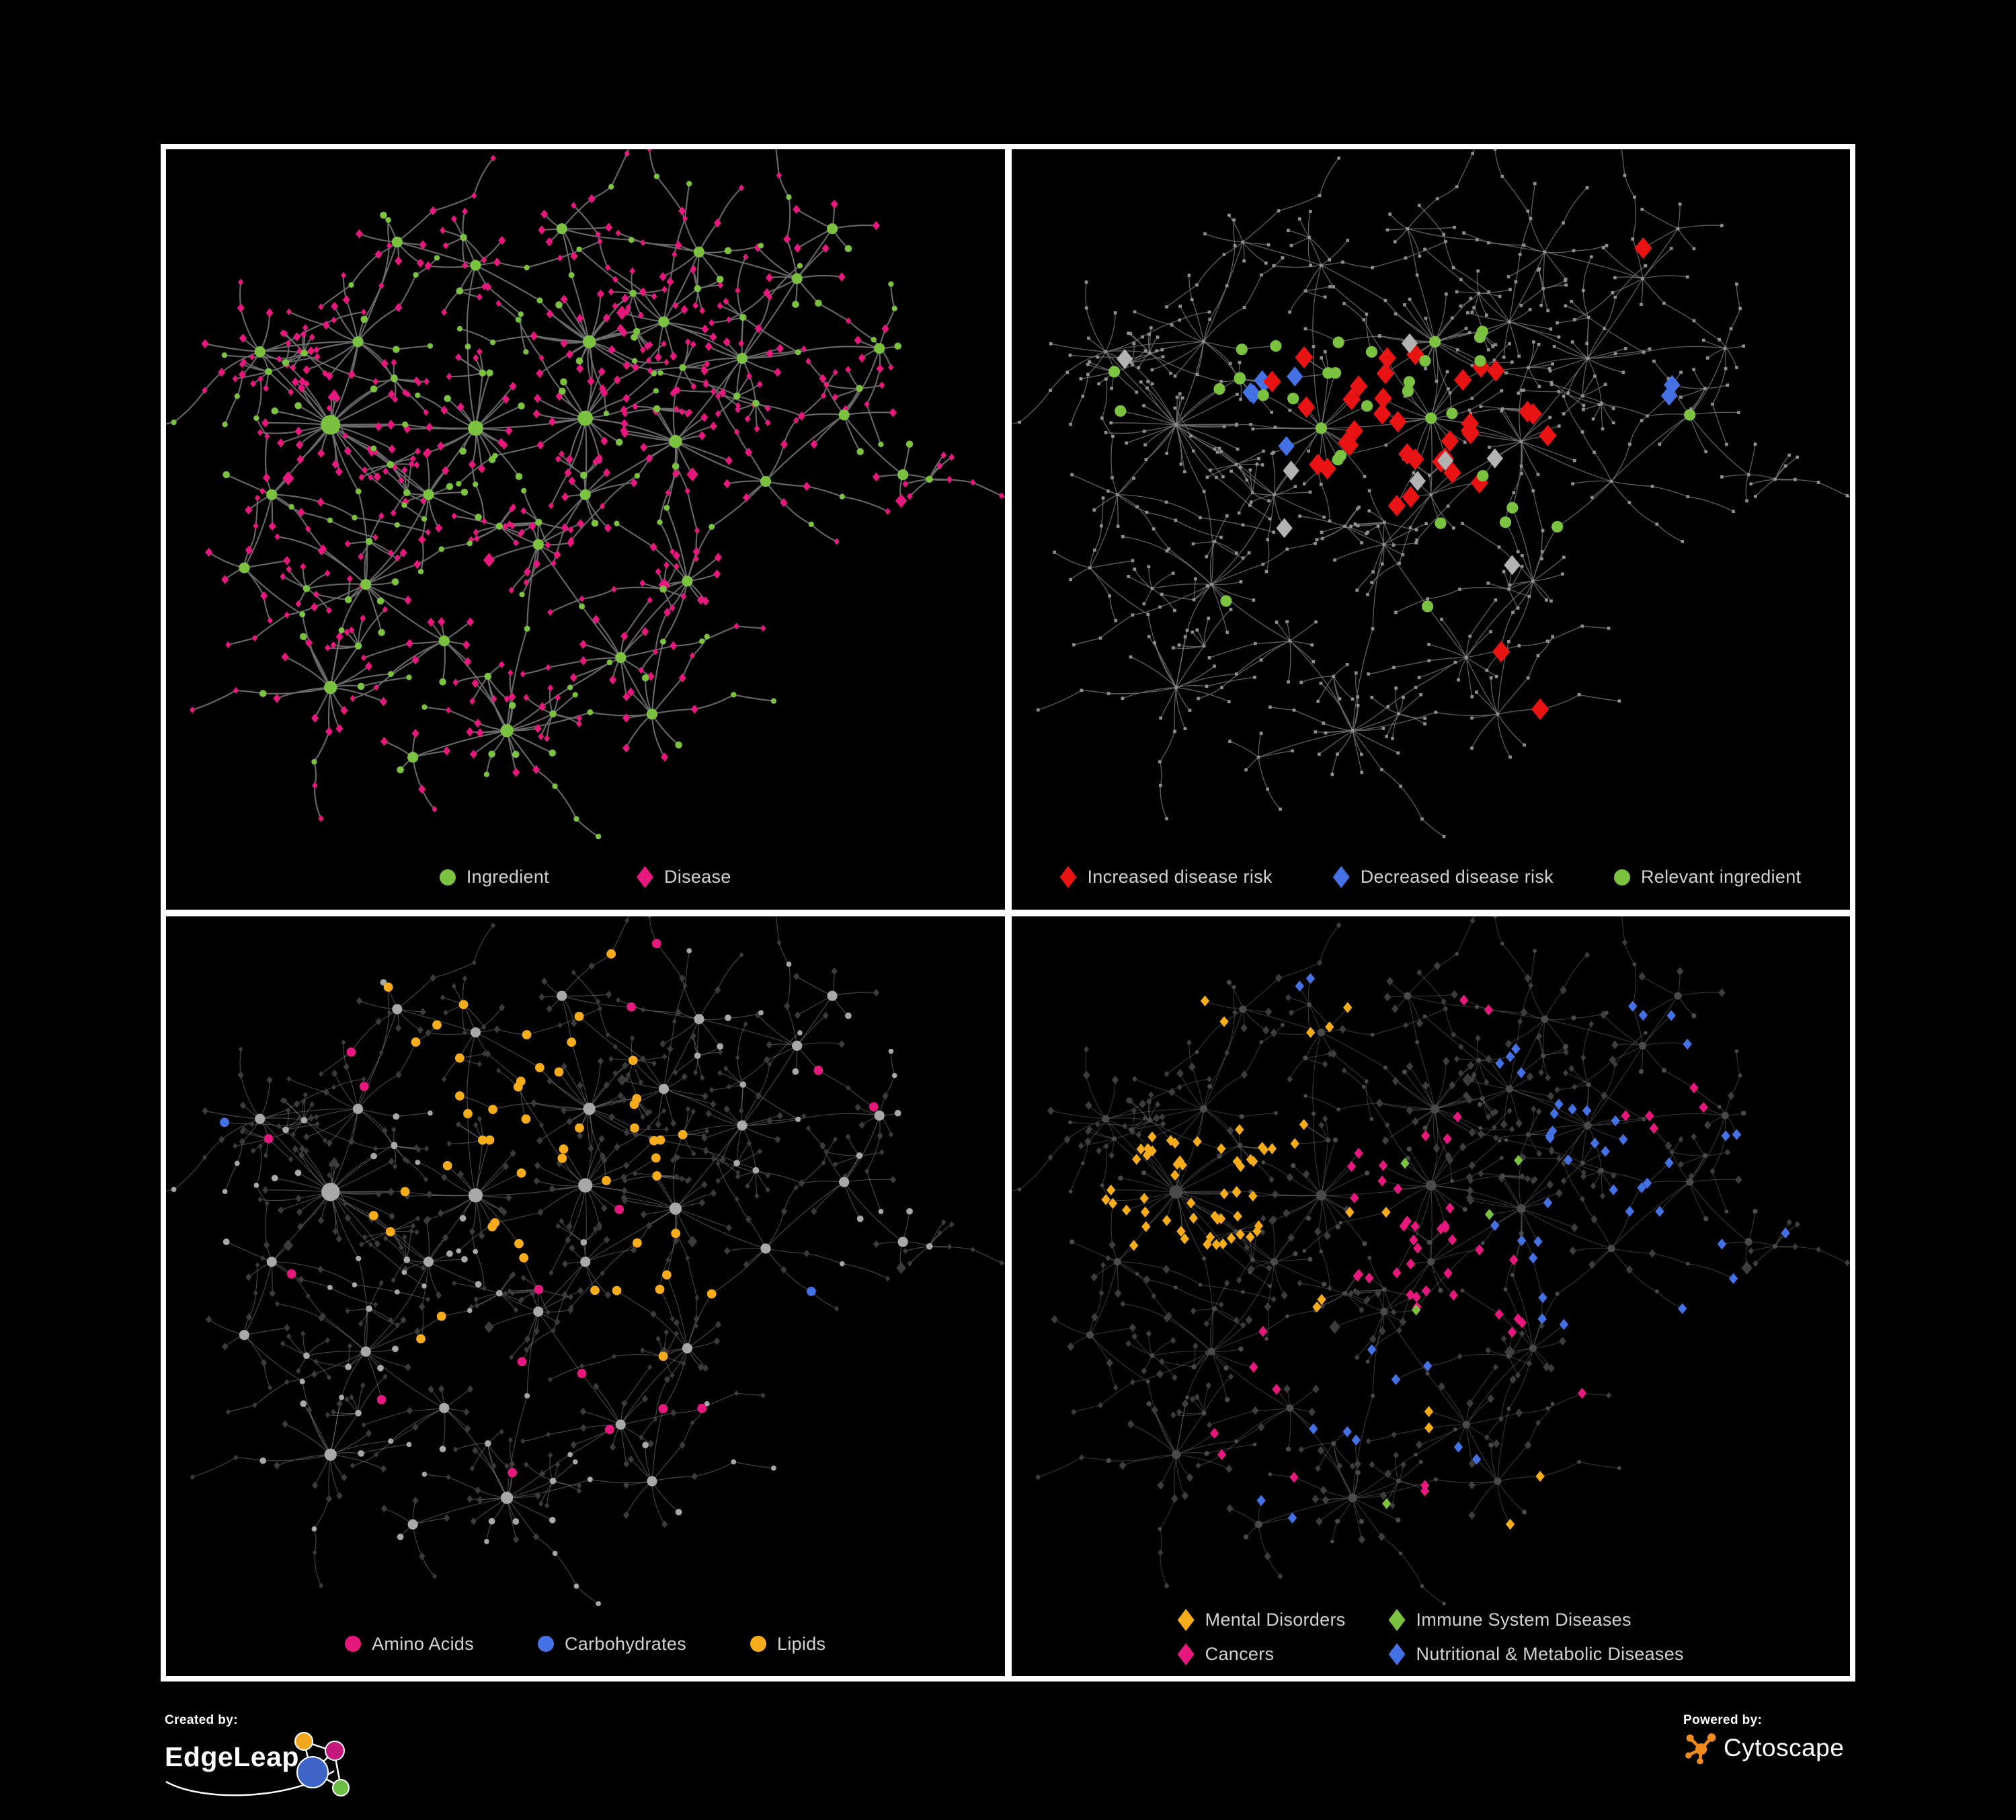 The image size is (2016, 1820). I want to click on edgeleap-node-magenta, so click(335, 1751).